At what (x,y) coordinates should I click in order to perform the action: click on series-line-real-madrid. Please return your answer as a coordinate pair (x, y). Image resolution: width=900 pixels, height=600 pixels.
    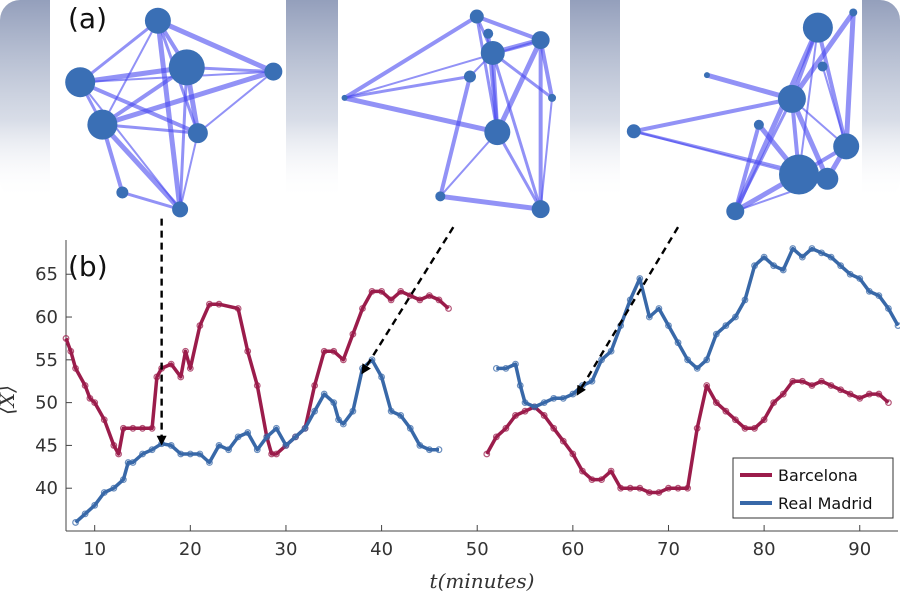
    Looking at the image, I should click on (698, 327).